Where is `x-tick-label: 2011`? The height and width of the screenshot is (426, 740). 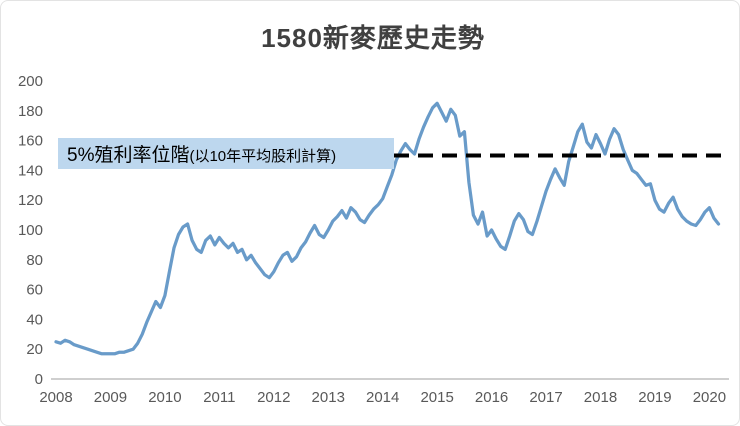 x-tick-label: 2011 is located at coordinates (219, 397).